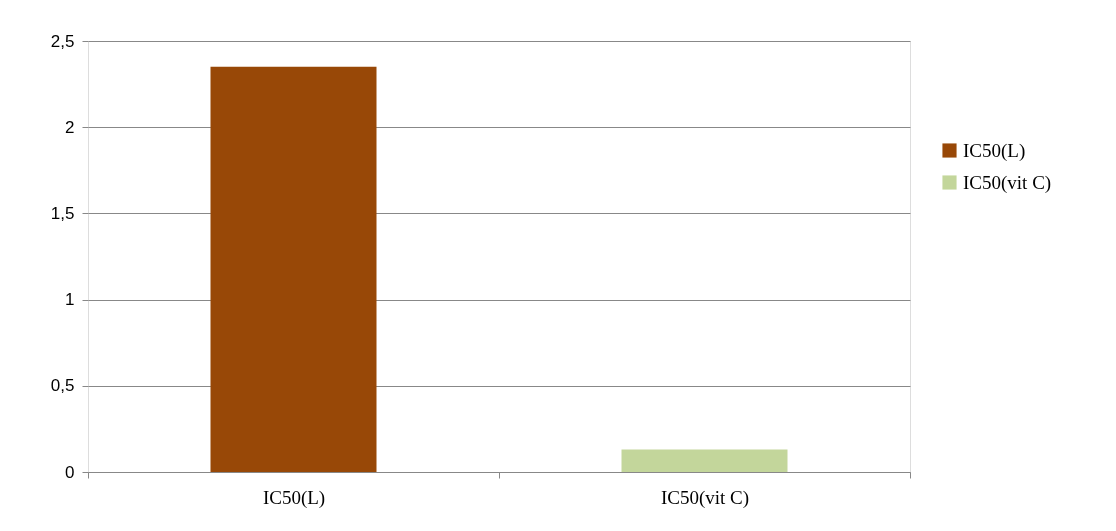 Image resolution: width=1116 pixels, height=531 pixels. I want to click on y-tick-label: 1, so click(70, 300).